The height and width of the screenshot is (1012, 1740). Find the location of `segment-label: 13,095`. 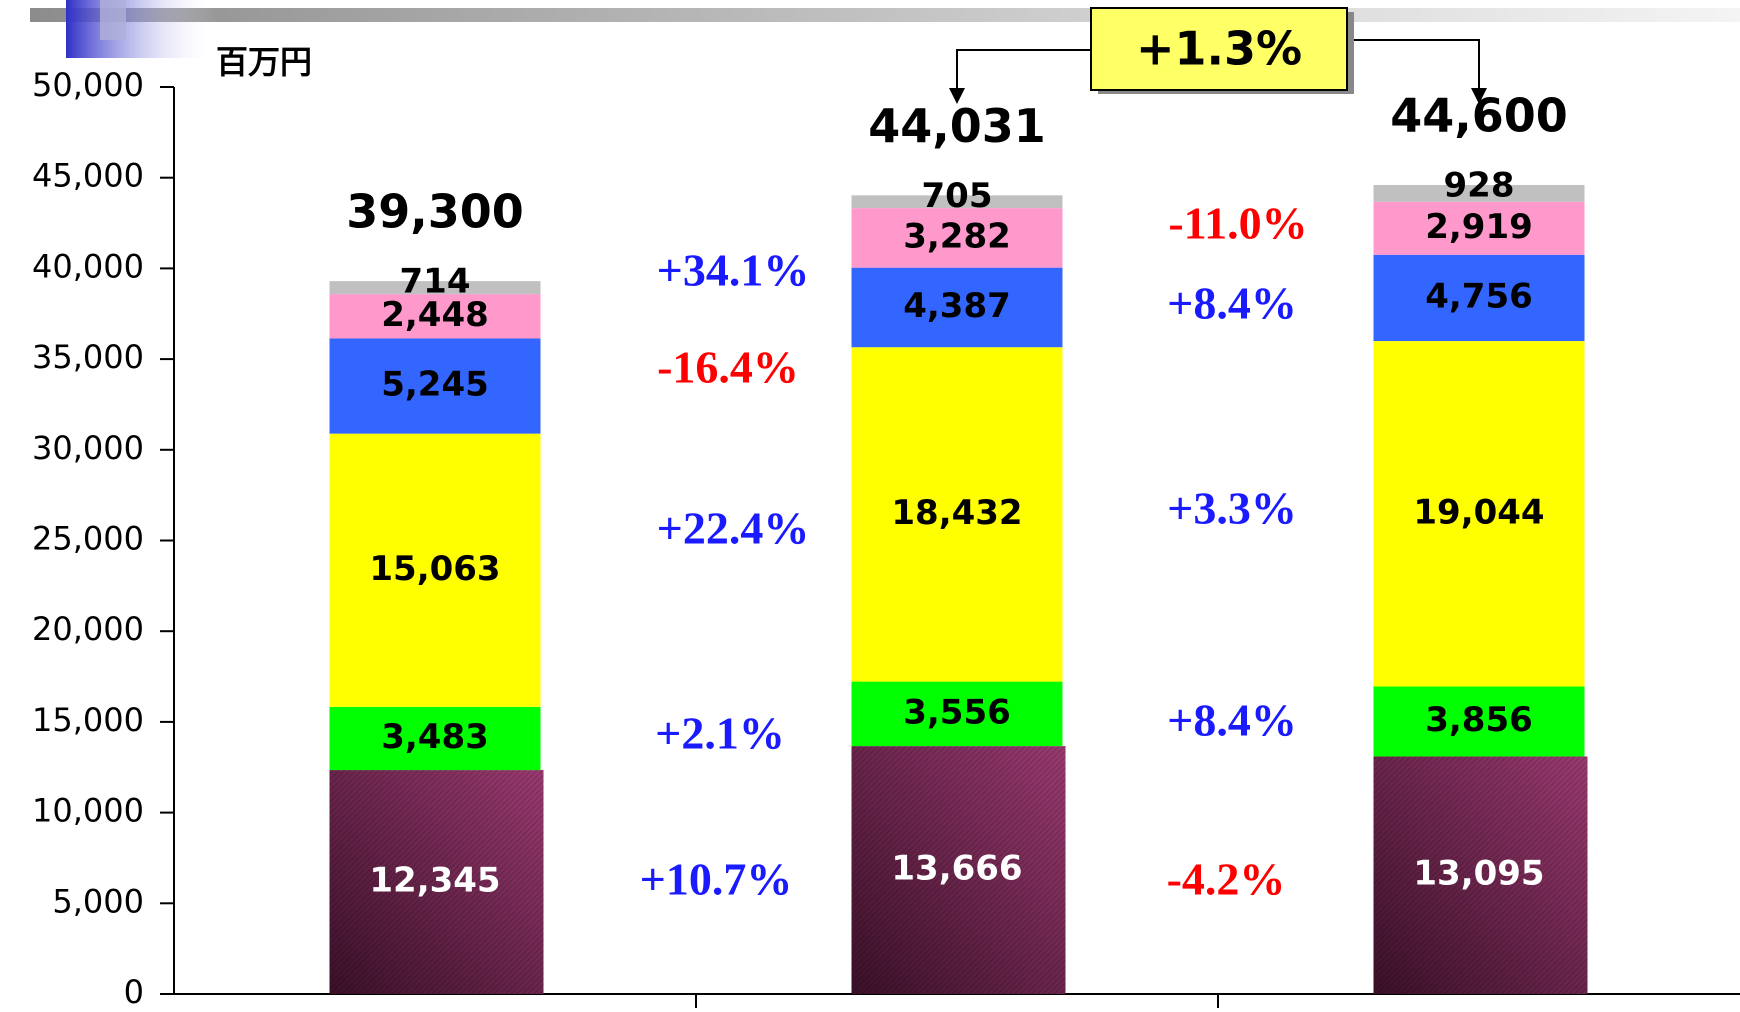

segment-label: 13,095 is located at coordinates (1478, 874).